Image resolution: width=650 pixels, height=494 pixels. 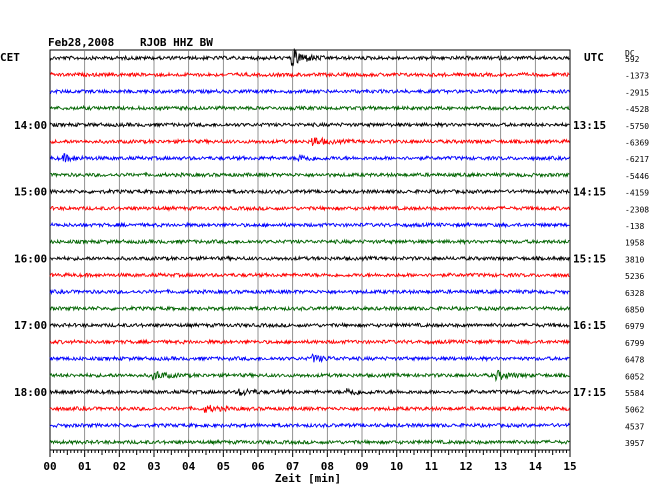 What do you see at coordinates (589, 192) in the screenshot?
I see `right-hour-label: 14:15` at bounding box center [589, 192].